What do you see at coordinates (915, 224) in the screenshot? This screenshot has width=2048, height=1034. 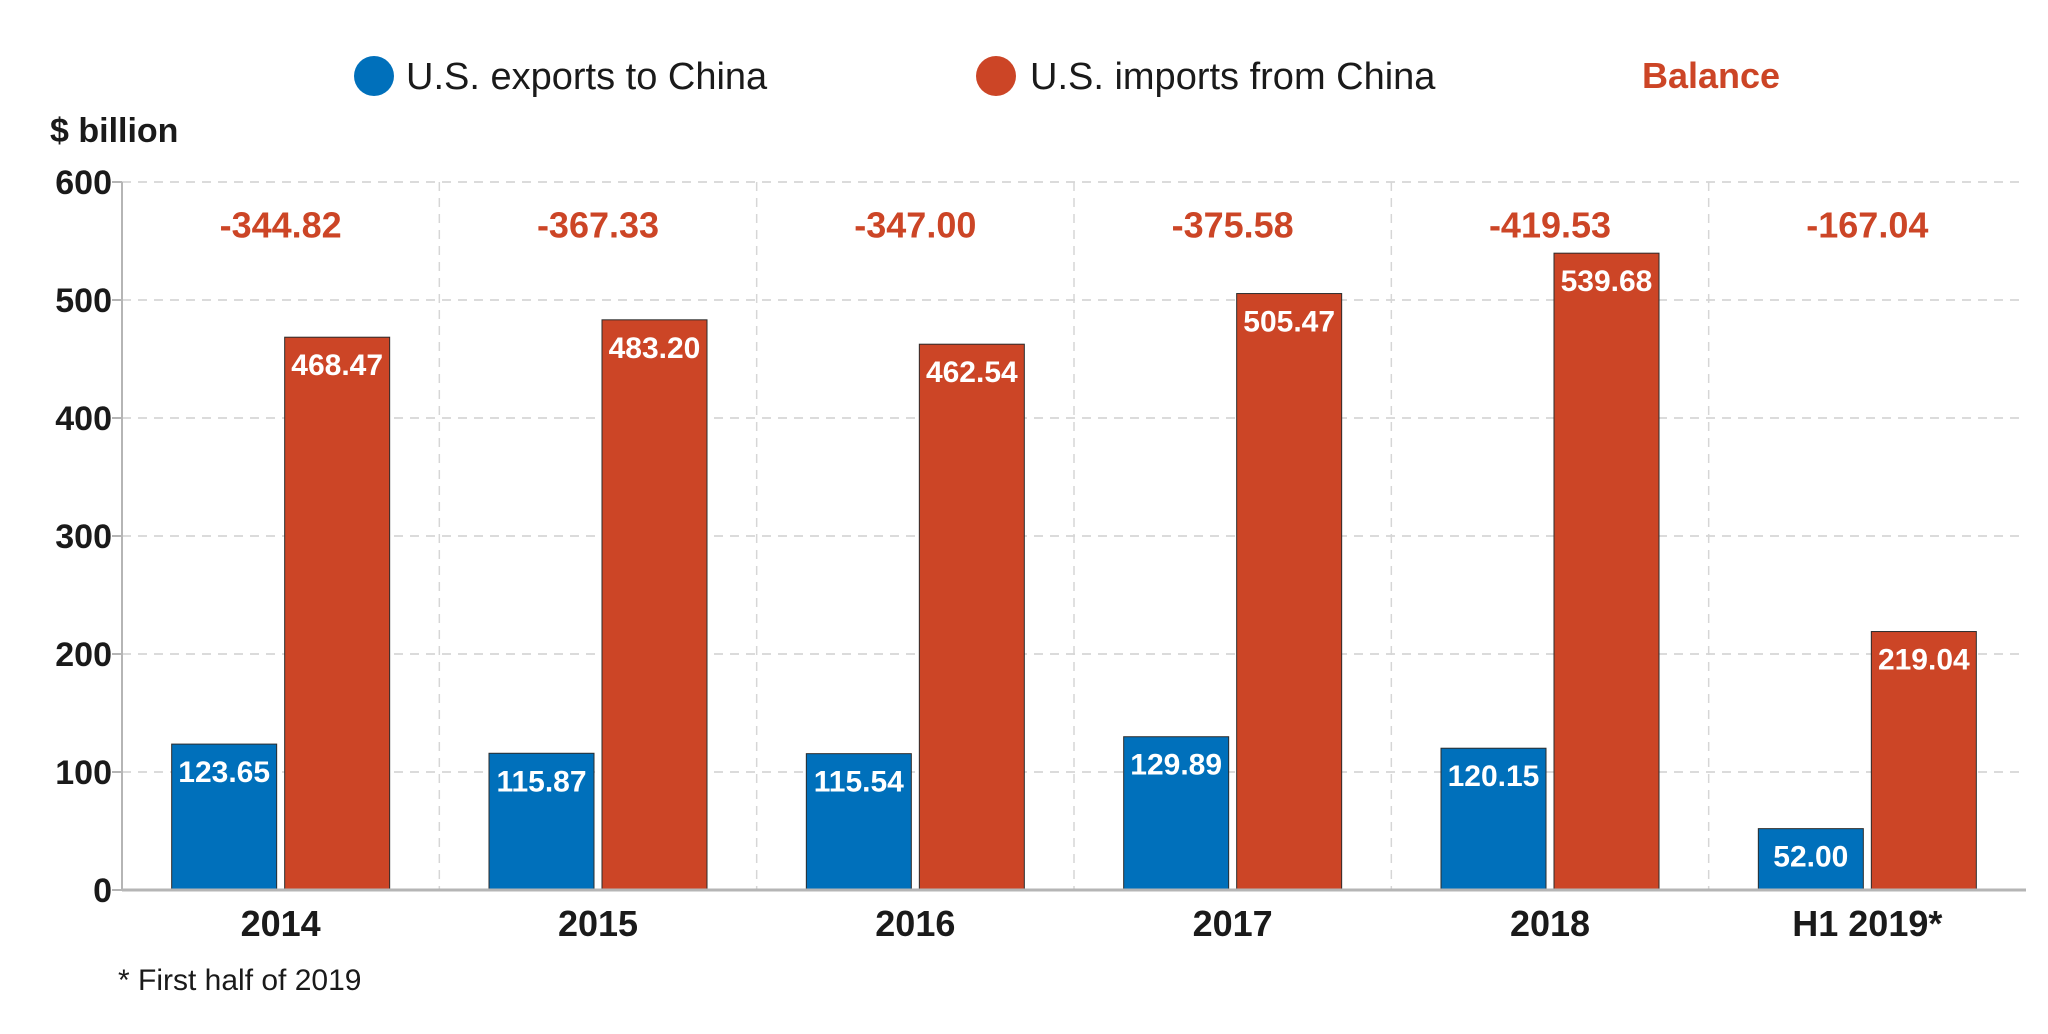 I see `balance-value-label: -347.00` at bounding box center [915, 224].